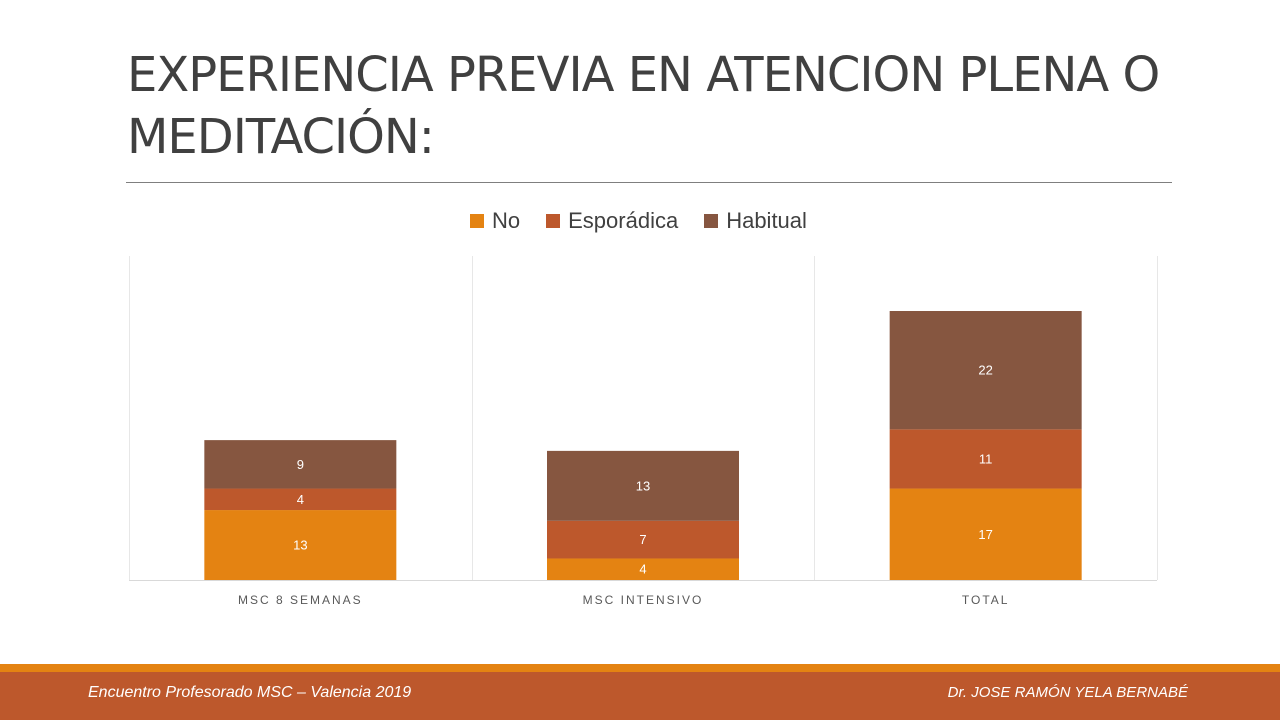 The image size is (1280, 720). What do you see at coordinates (477, 221) in the screenshot?
I see `legend-swatch-no` at bounding box center [477, 221].